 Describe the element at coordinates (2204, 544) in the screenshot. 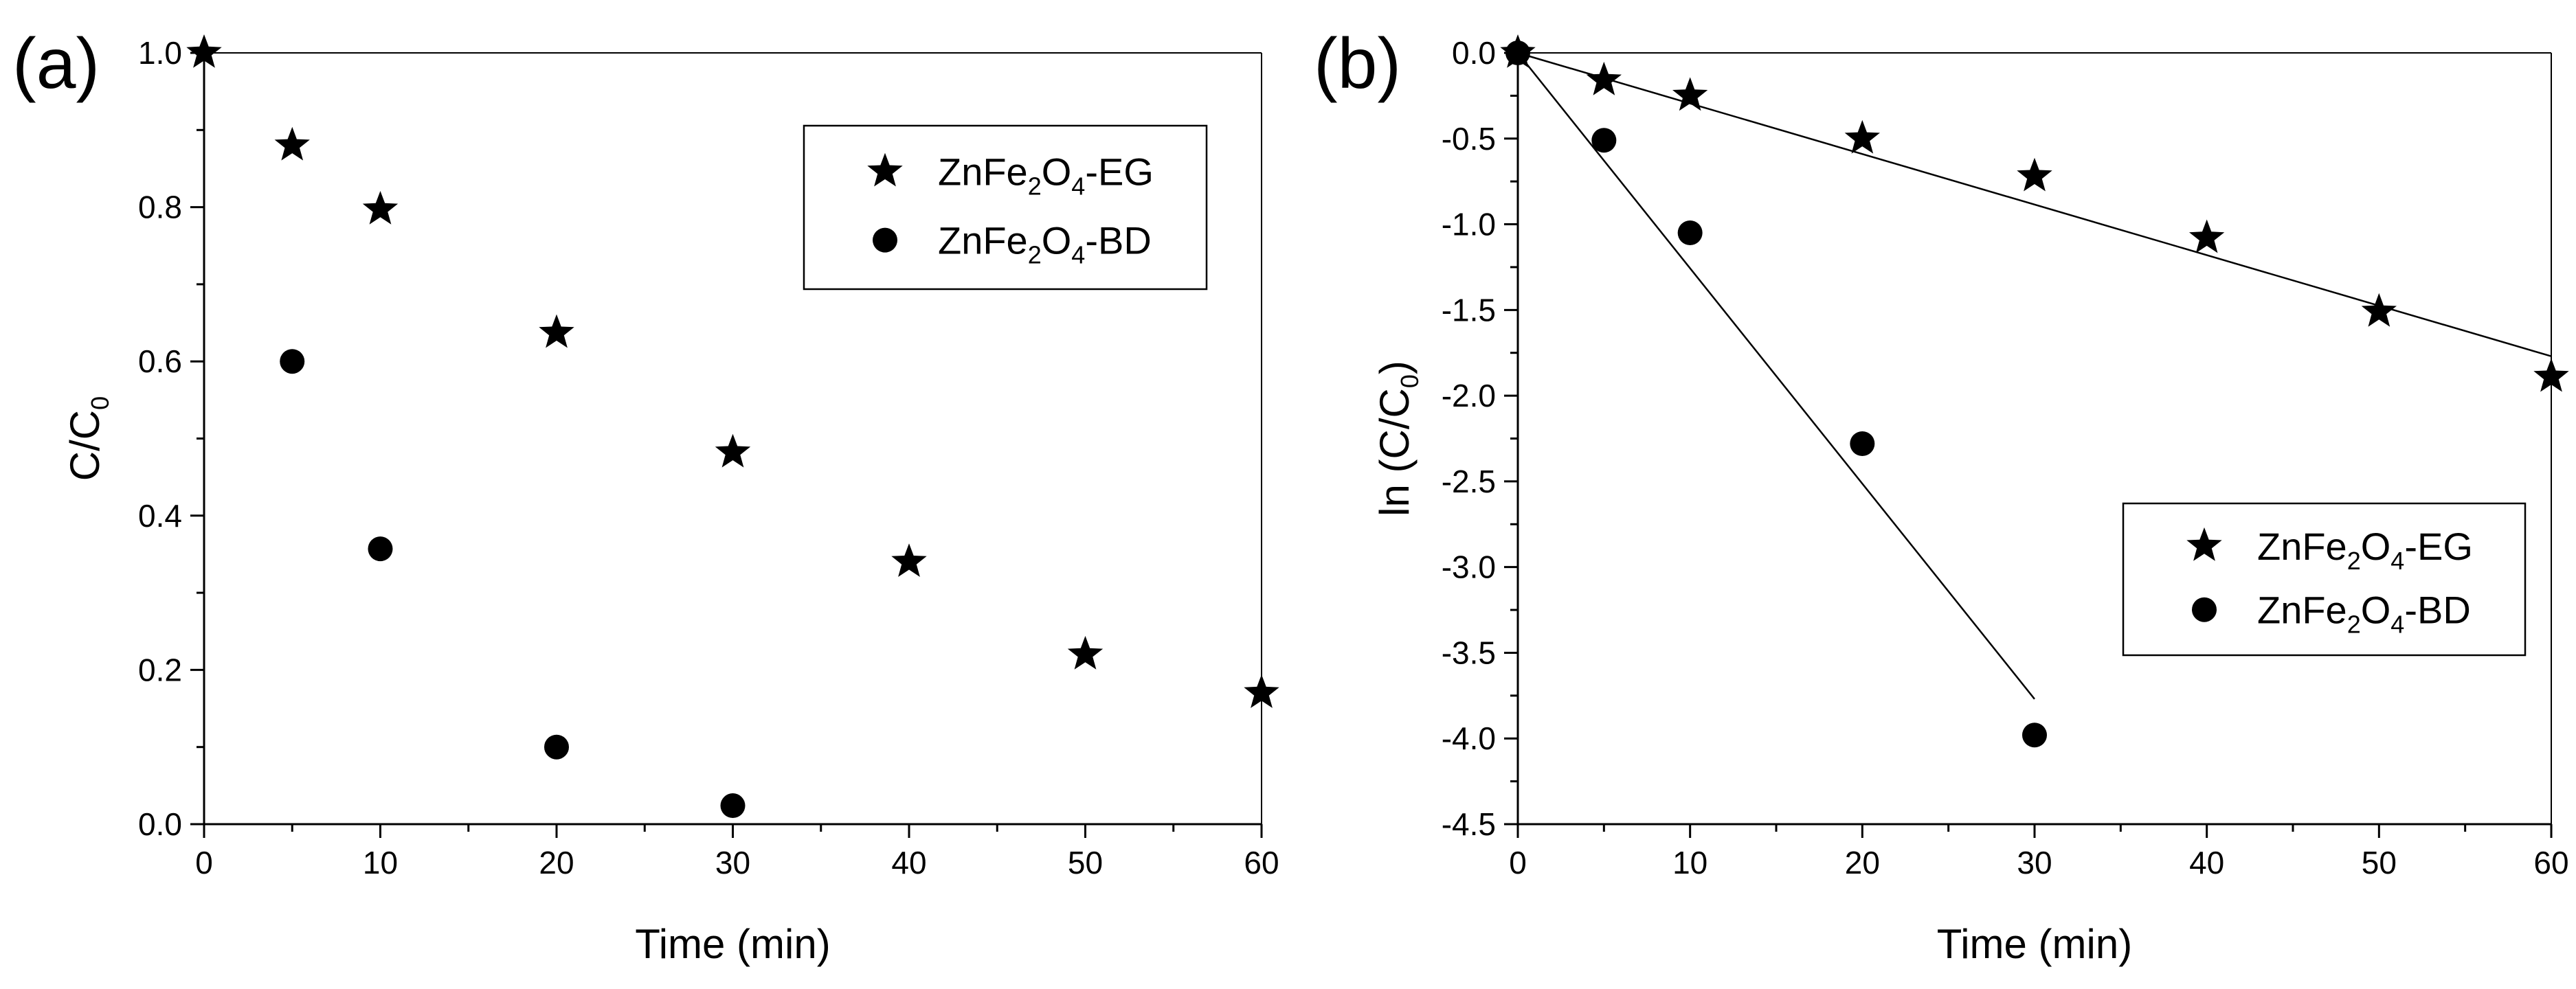

I see `panel-b-legend-marker-eg` at that location.